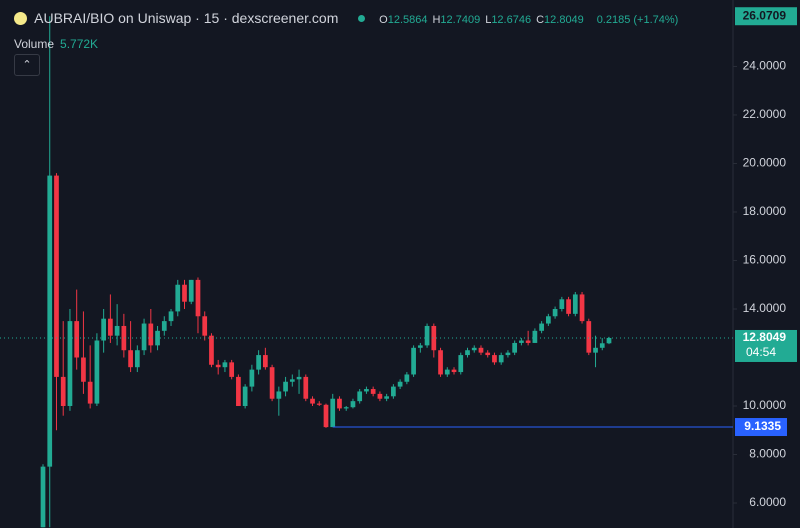 The image size is (800, 528). What do you see at coordinates (79, 44) in the screenshot?
I see `volume-value: 5.772K` at bounding box center [79, 44].